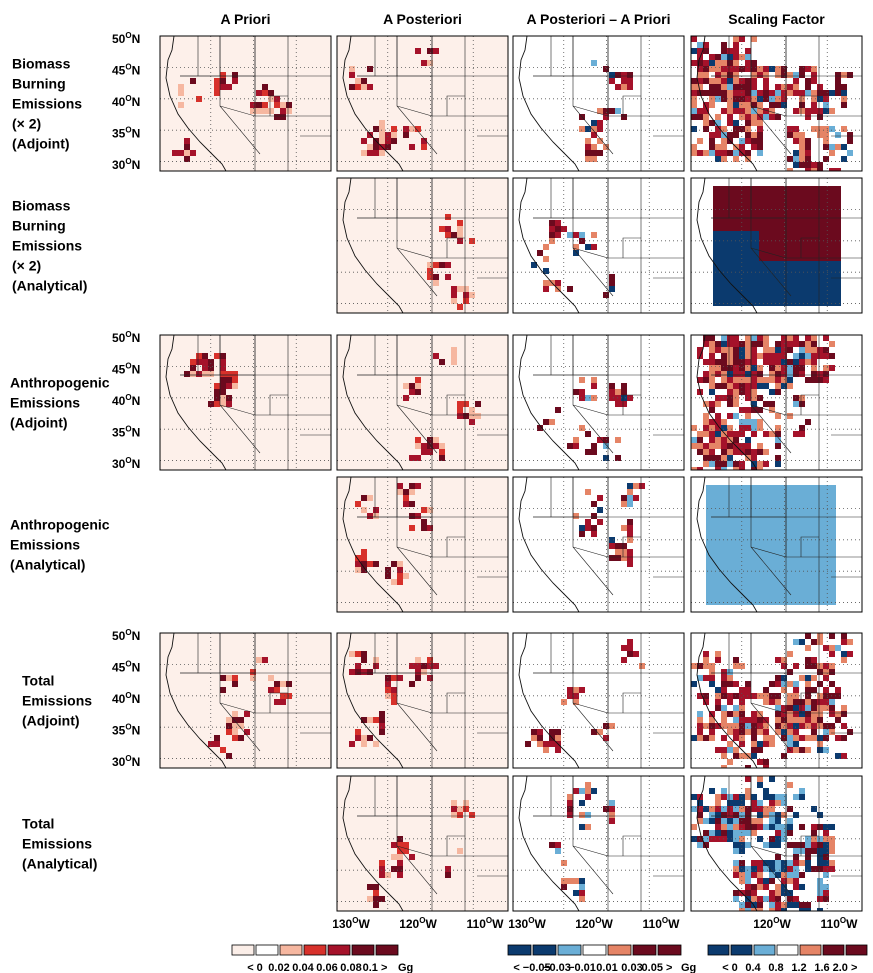  What do you see at coordinates (126, 761) in the screenshot?
I see `lat-label: 30ON` at bounding box center [126, 761].